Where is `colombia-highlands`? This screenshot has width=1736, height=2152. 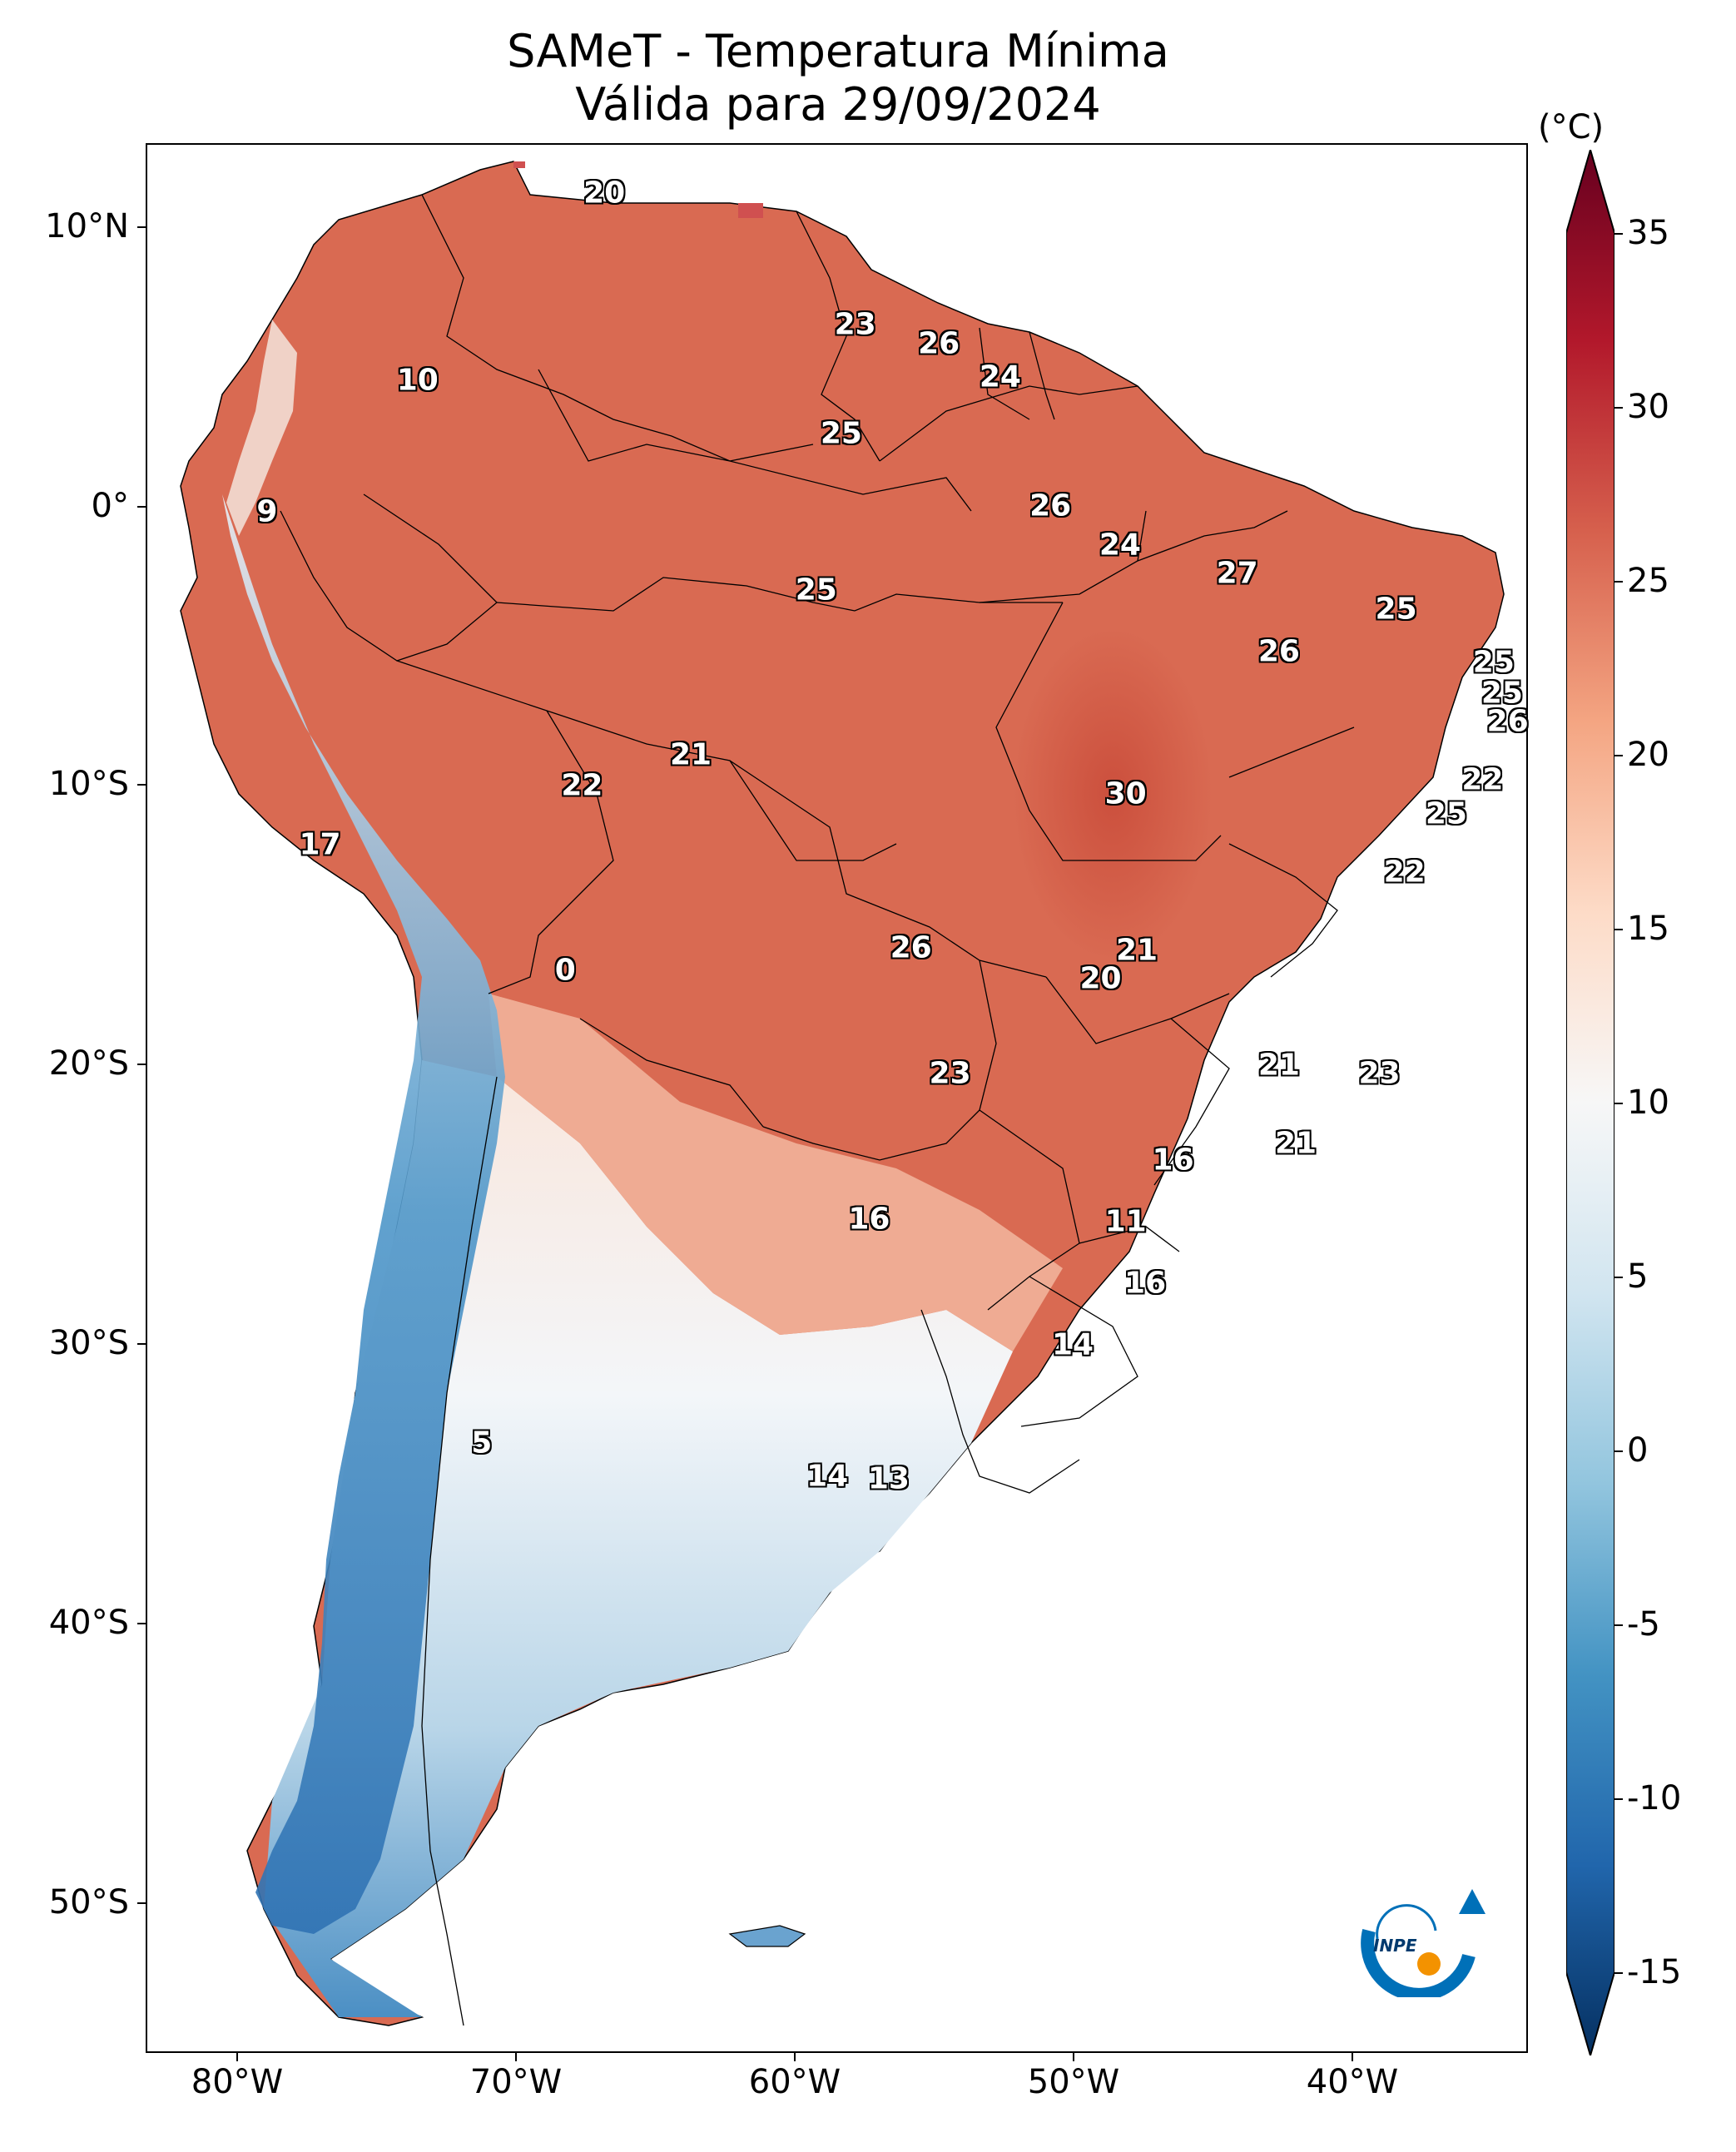
colombia-highlands is located at coordinates (261, 428).